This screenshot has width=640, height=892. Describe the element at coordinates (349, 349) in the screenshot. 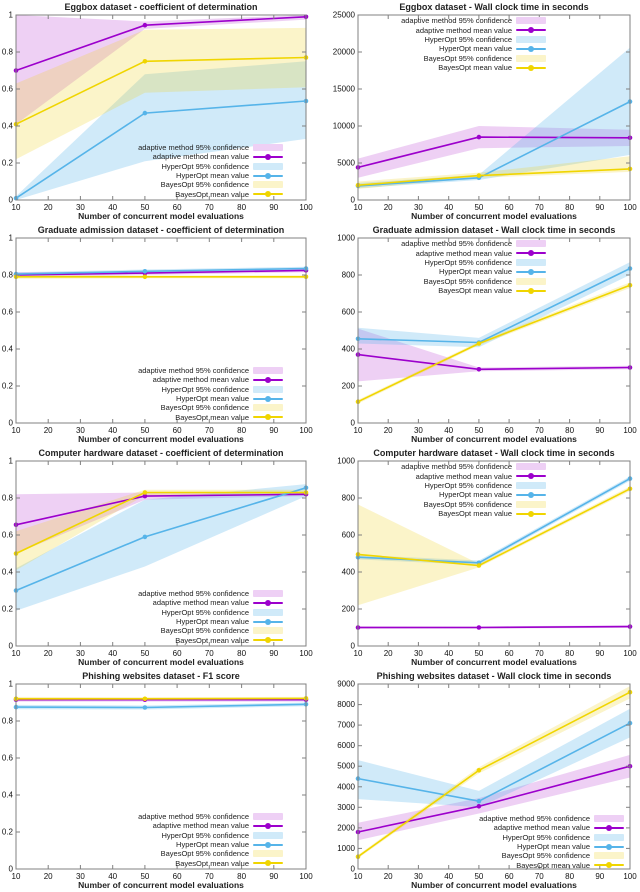

I see `y-tick-label: 400` at that location.